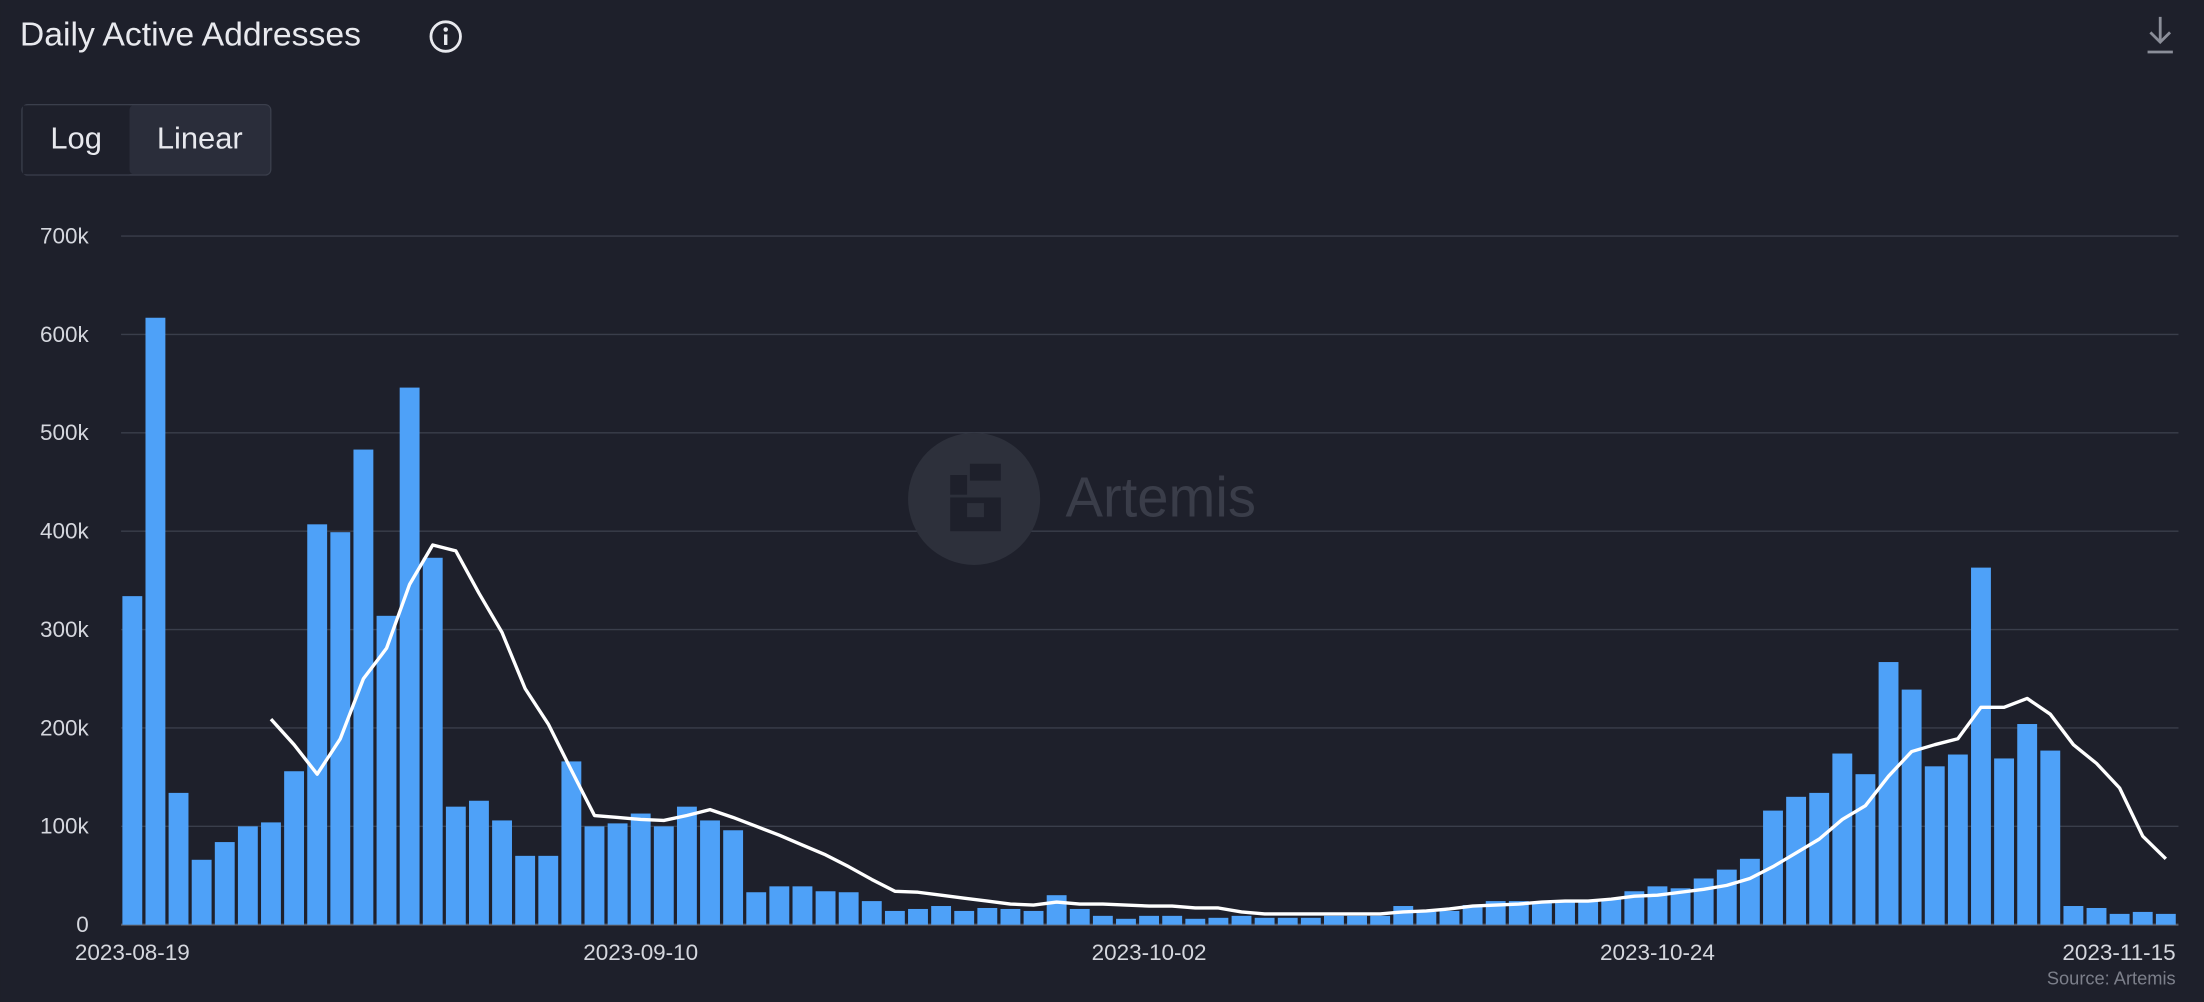 This screenshot has width=2204, height=1002. I want to click on x-tick-label: 2023-10-02, so click(1149, 952).